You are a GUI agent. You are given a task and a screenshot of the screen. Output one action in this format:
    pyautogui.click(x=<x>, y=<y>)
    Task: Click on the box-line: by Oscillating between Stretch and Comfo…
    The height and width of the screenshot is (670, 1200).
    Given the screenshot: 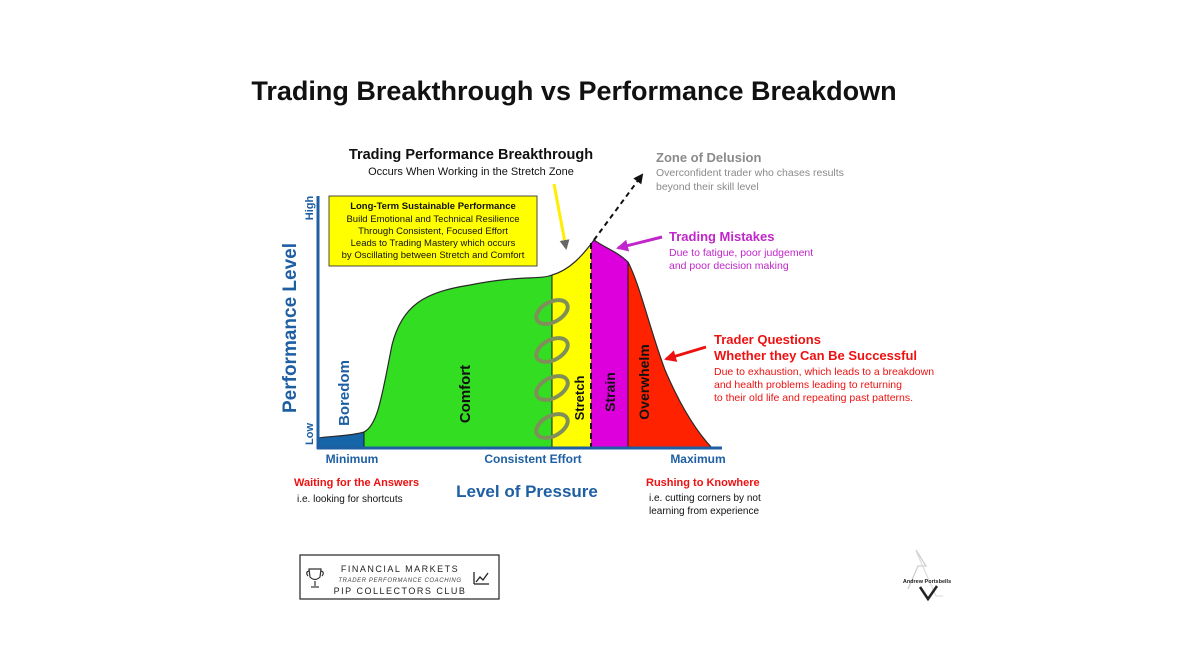 What is the action you would take?
    pyautogui.click(x=433, y=255)
    